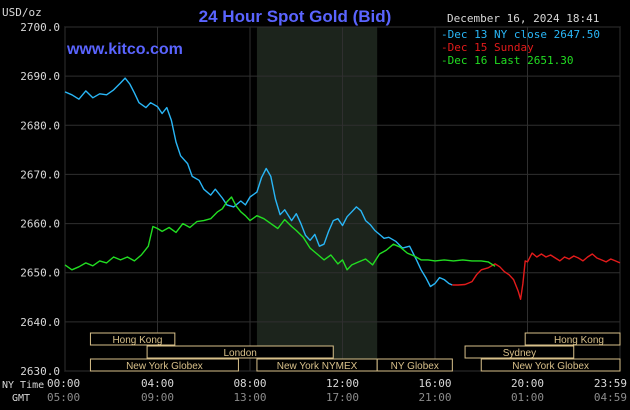  I want to click on y-tick-label: 2690.0, so click(40, 76).